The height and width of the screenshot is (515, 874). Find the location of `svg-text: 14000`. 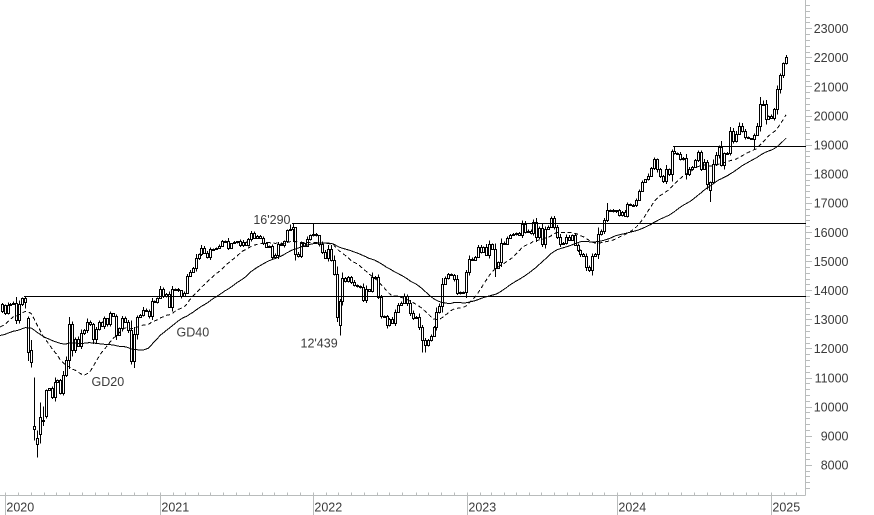

svg-text: 14000 is located at coordinates (831, 291).